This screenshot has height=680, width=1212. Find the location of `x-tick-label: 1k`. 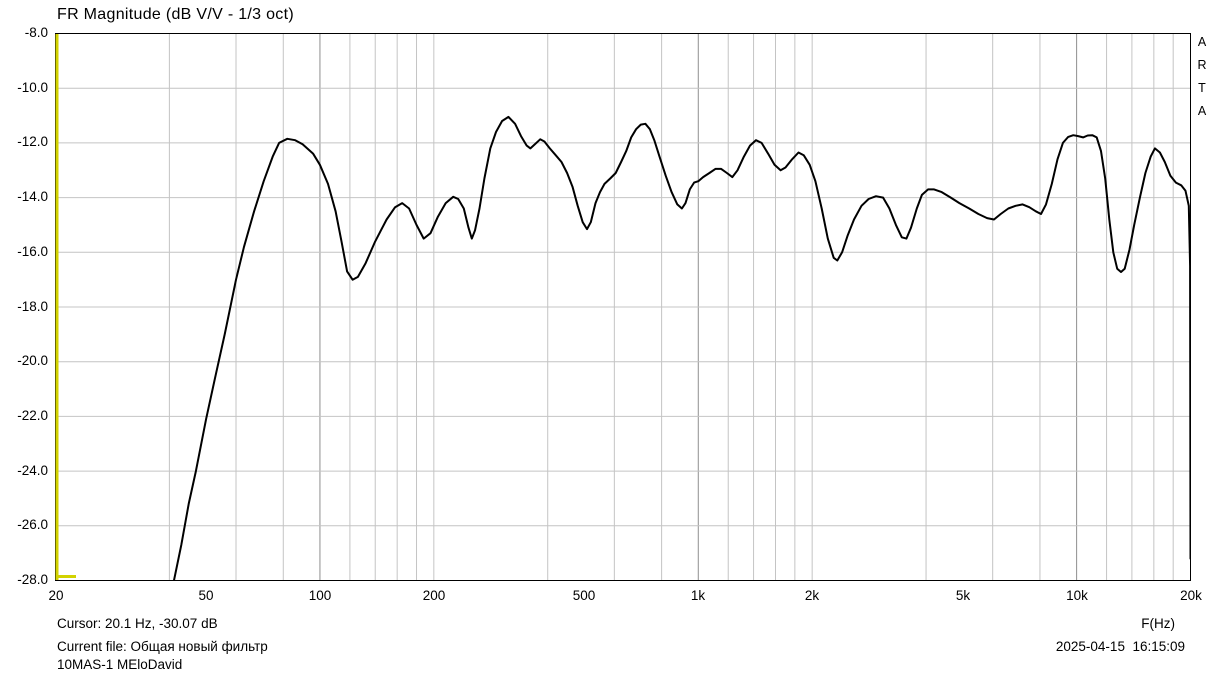

x-tick-label: 1k is located at coordinates (698, 595).